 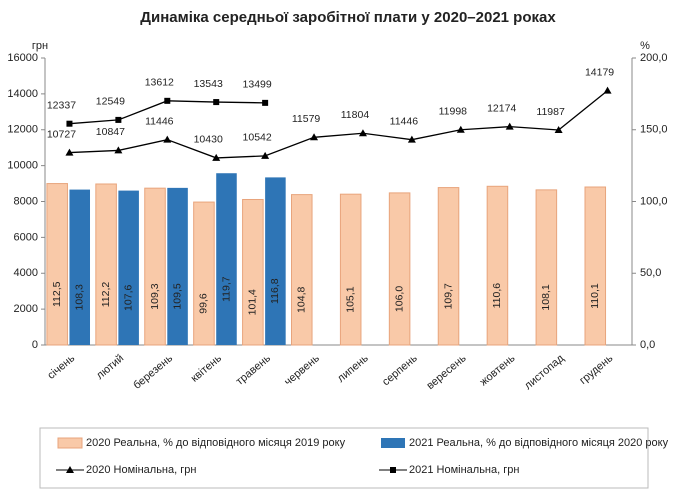 What do you see at coordinates (110, 132) in the screenshot?
I see `data-label: 10847` at bounding box center [110, 132].